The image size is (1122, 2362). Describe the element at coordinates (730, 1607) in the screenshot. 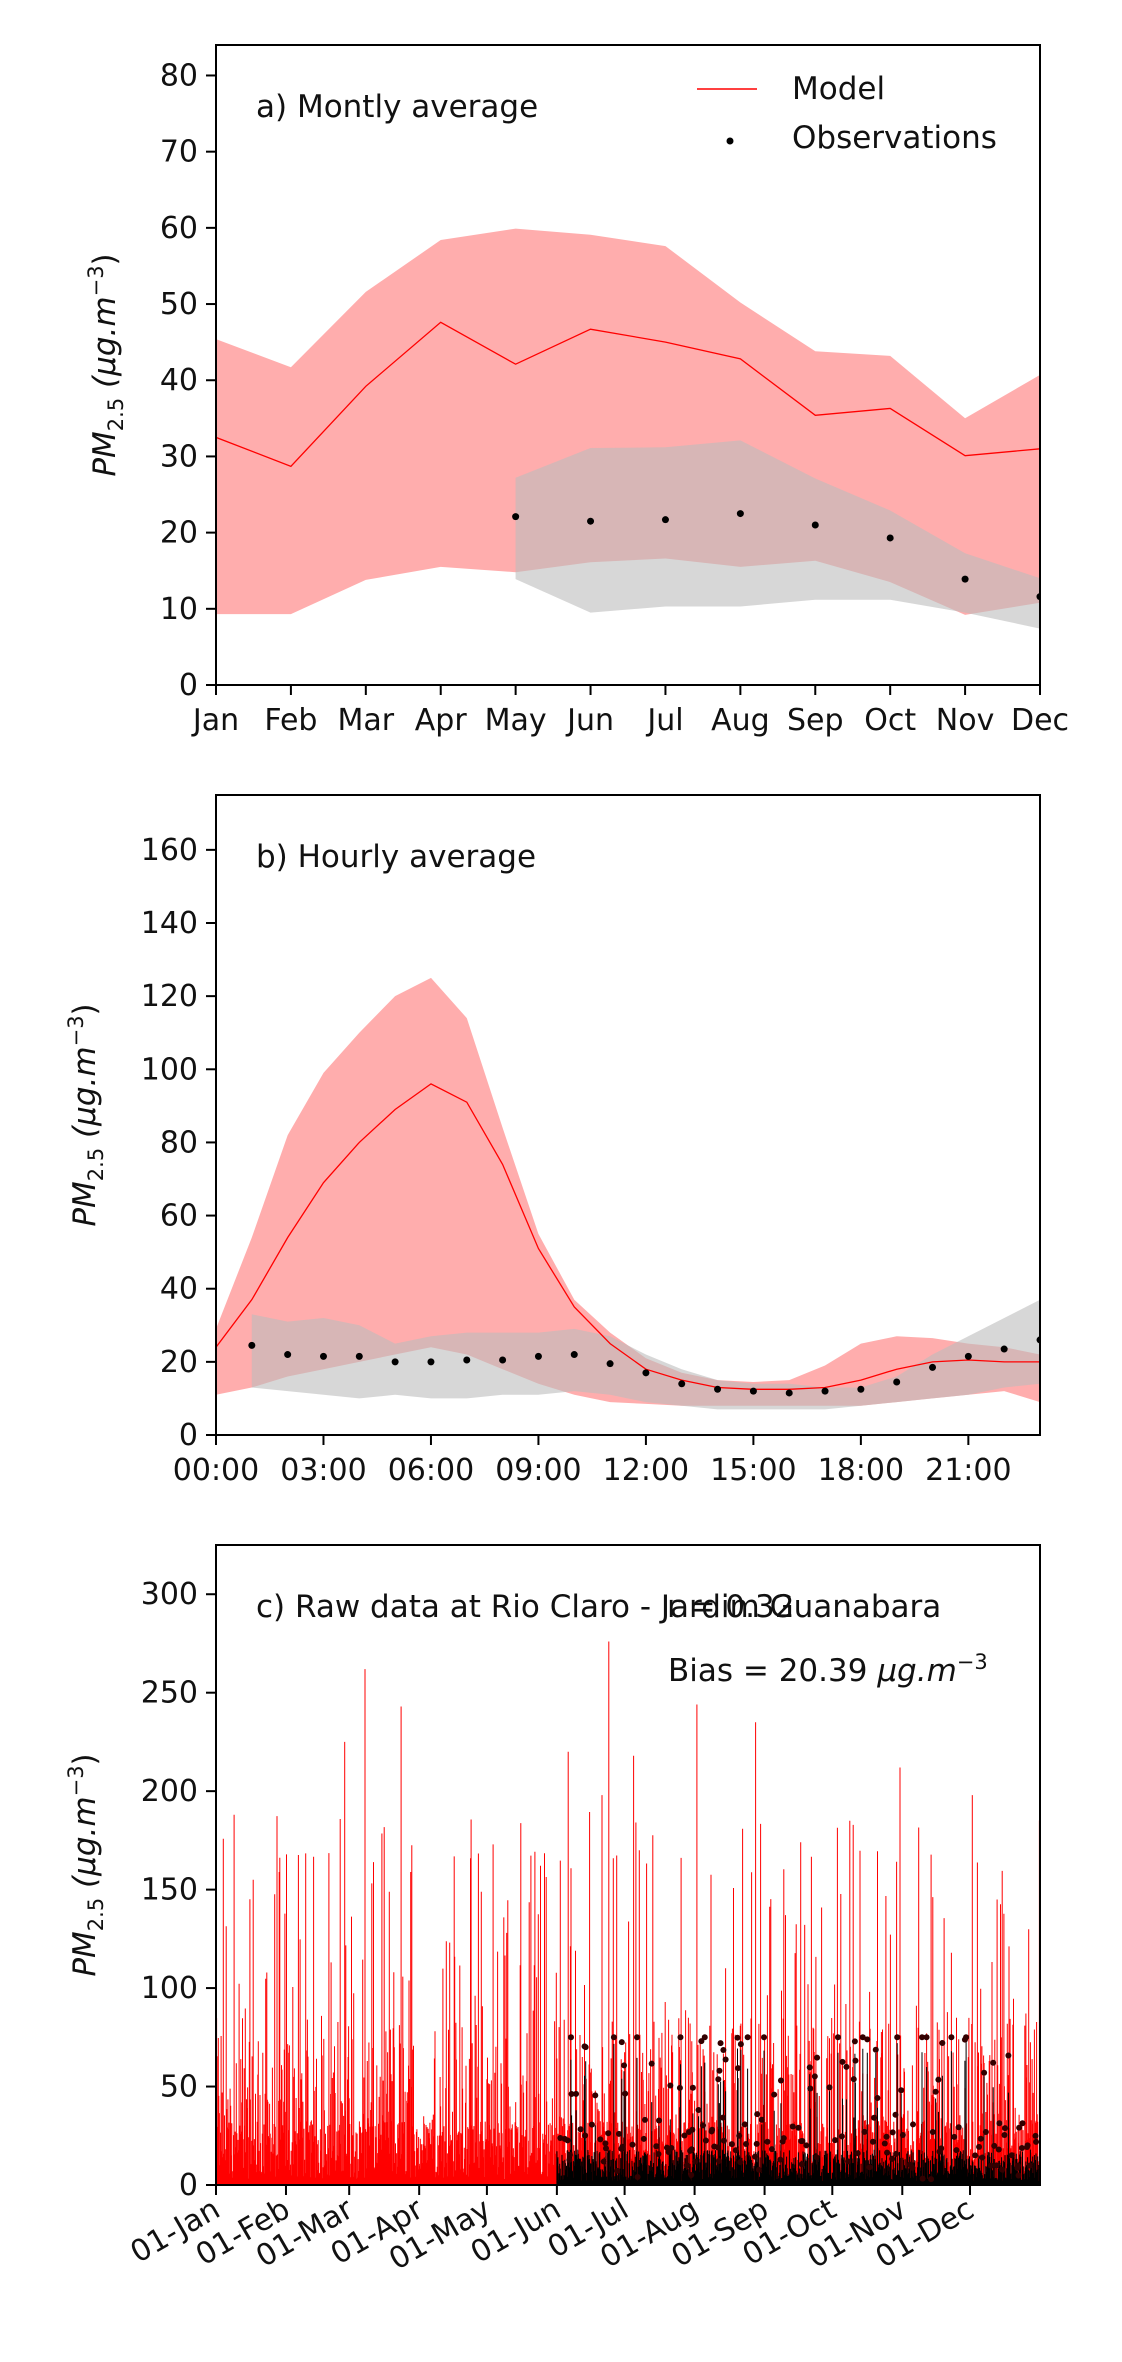

I see `correlation-annotation: r = 0.32` at that location.